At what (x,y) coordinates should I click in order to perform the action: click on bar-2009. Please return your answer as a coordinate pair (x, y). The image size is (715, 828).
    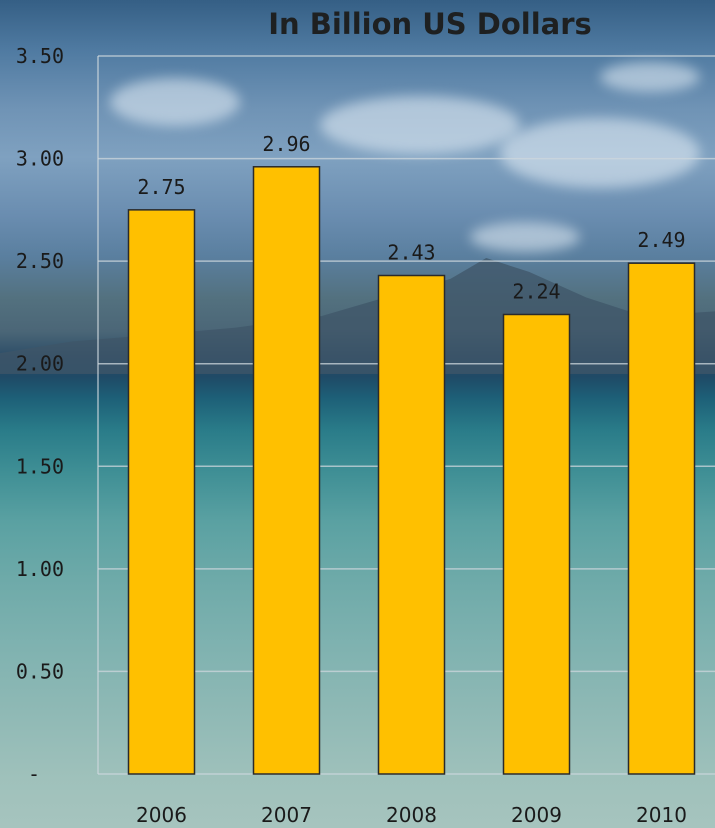
    Looking at the image, I should click on (536, 544).